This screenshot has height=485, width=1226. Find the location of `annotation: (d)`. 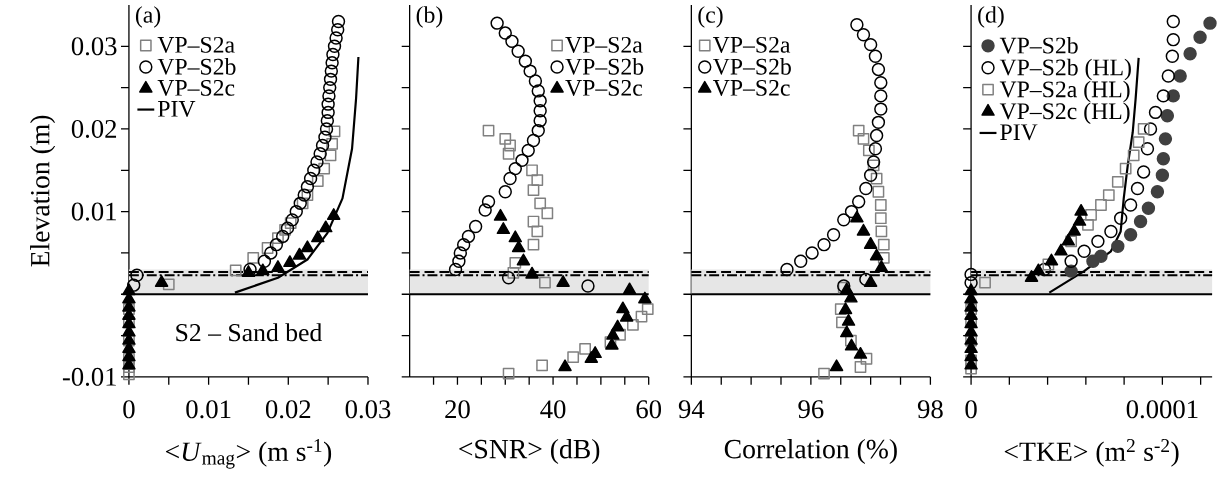

annotation: (d) is located at coordinates (991, 17).